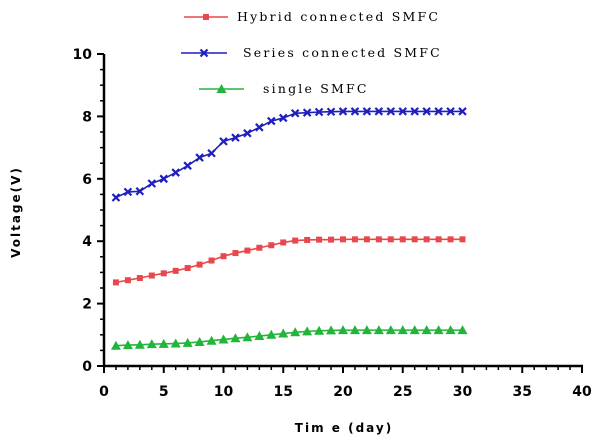 The image size is (598, 436). I want to click on x-tick-label: 15, so click(283, 392).